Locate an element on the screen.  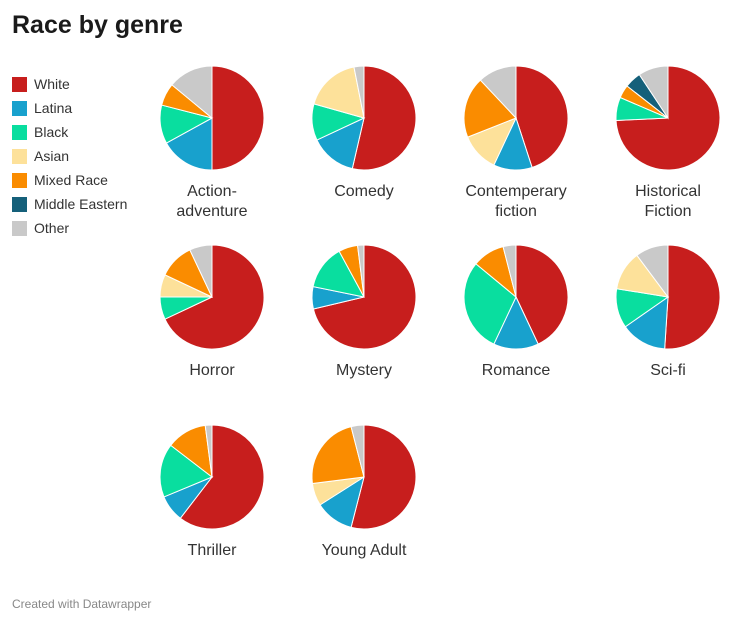
legend-label: Mixed Race is located at coordinates (71, 180).